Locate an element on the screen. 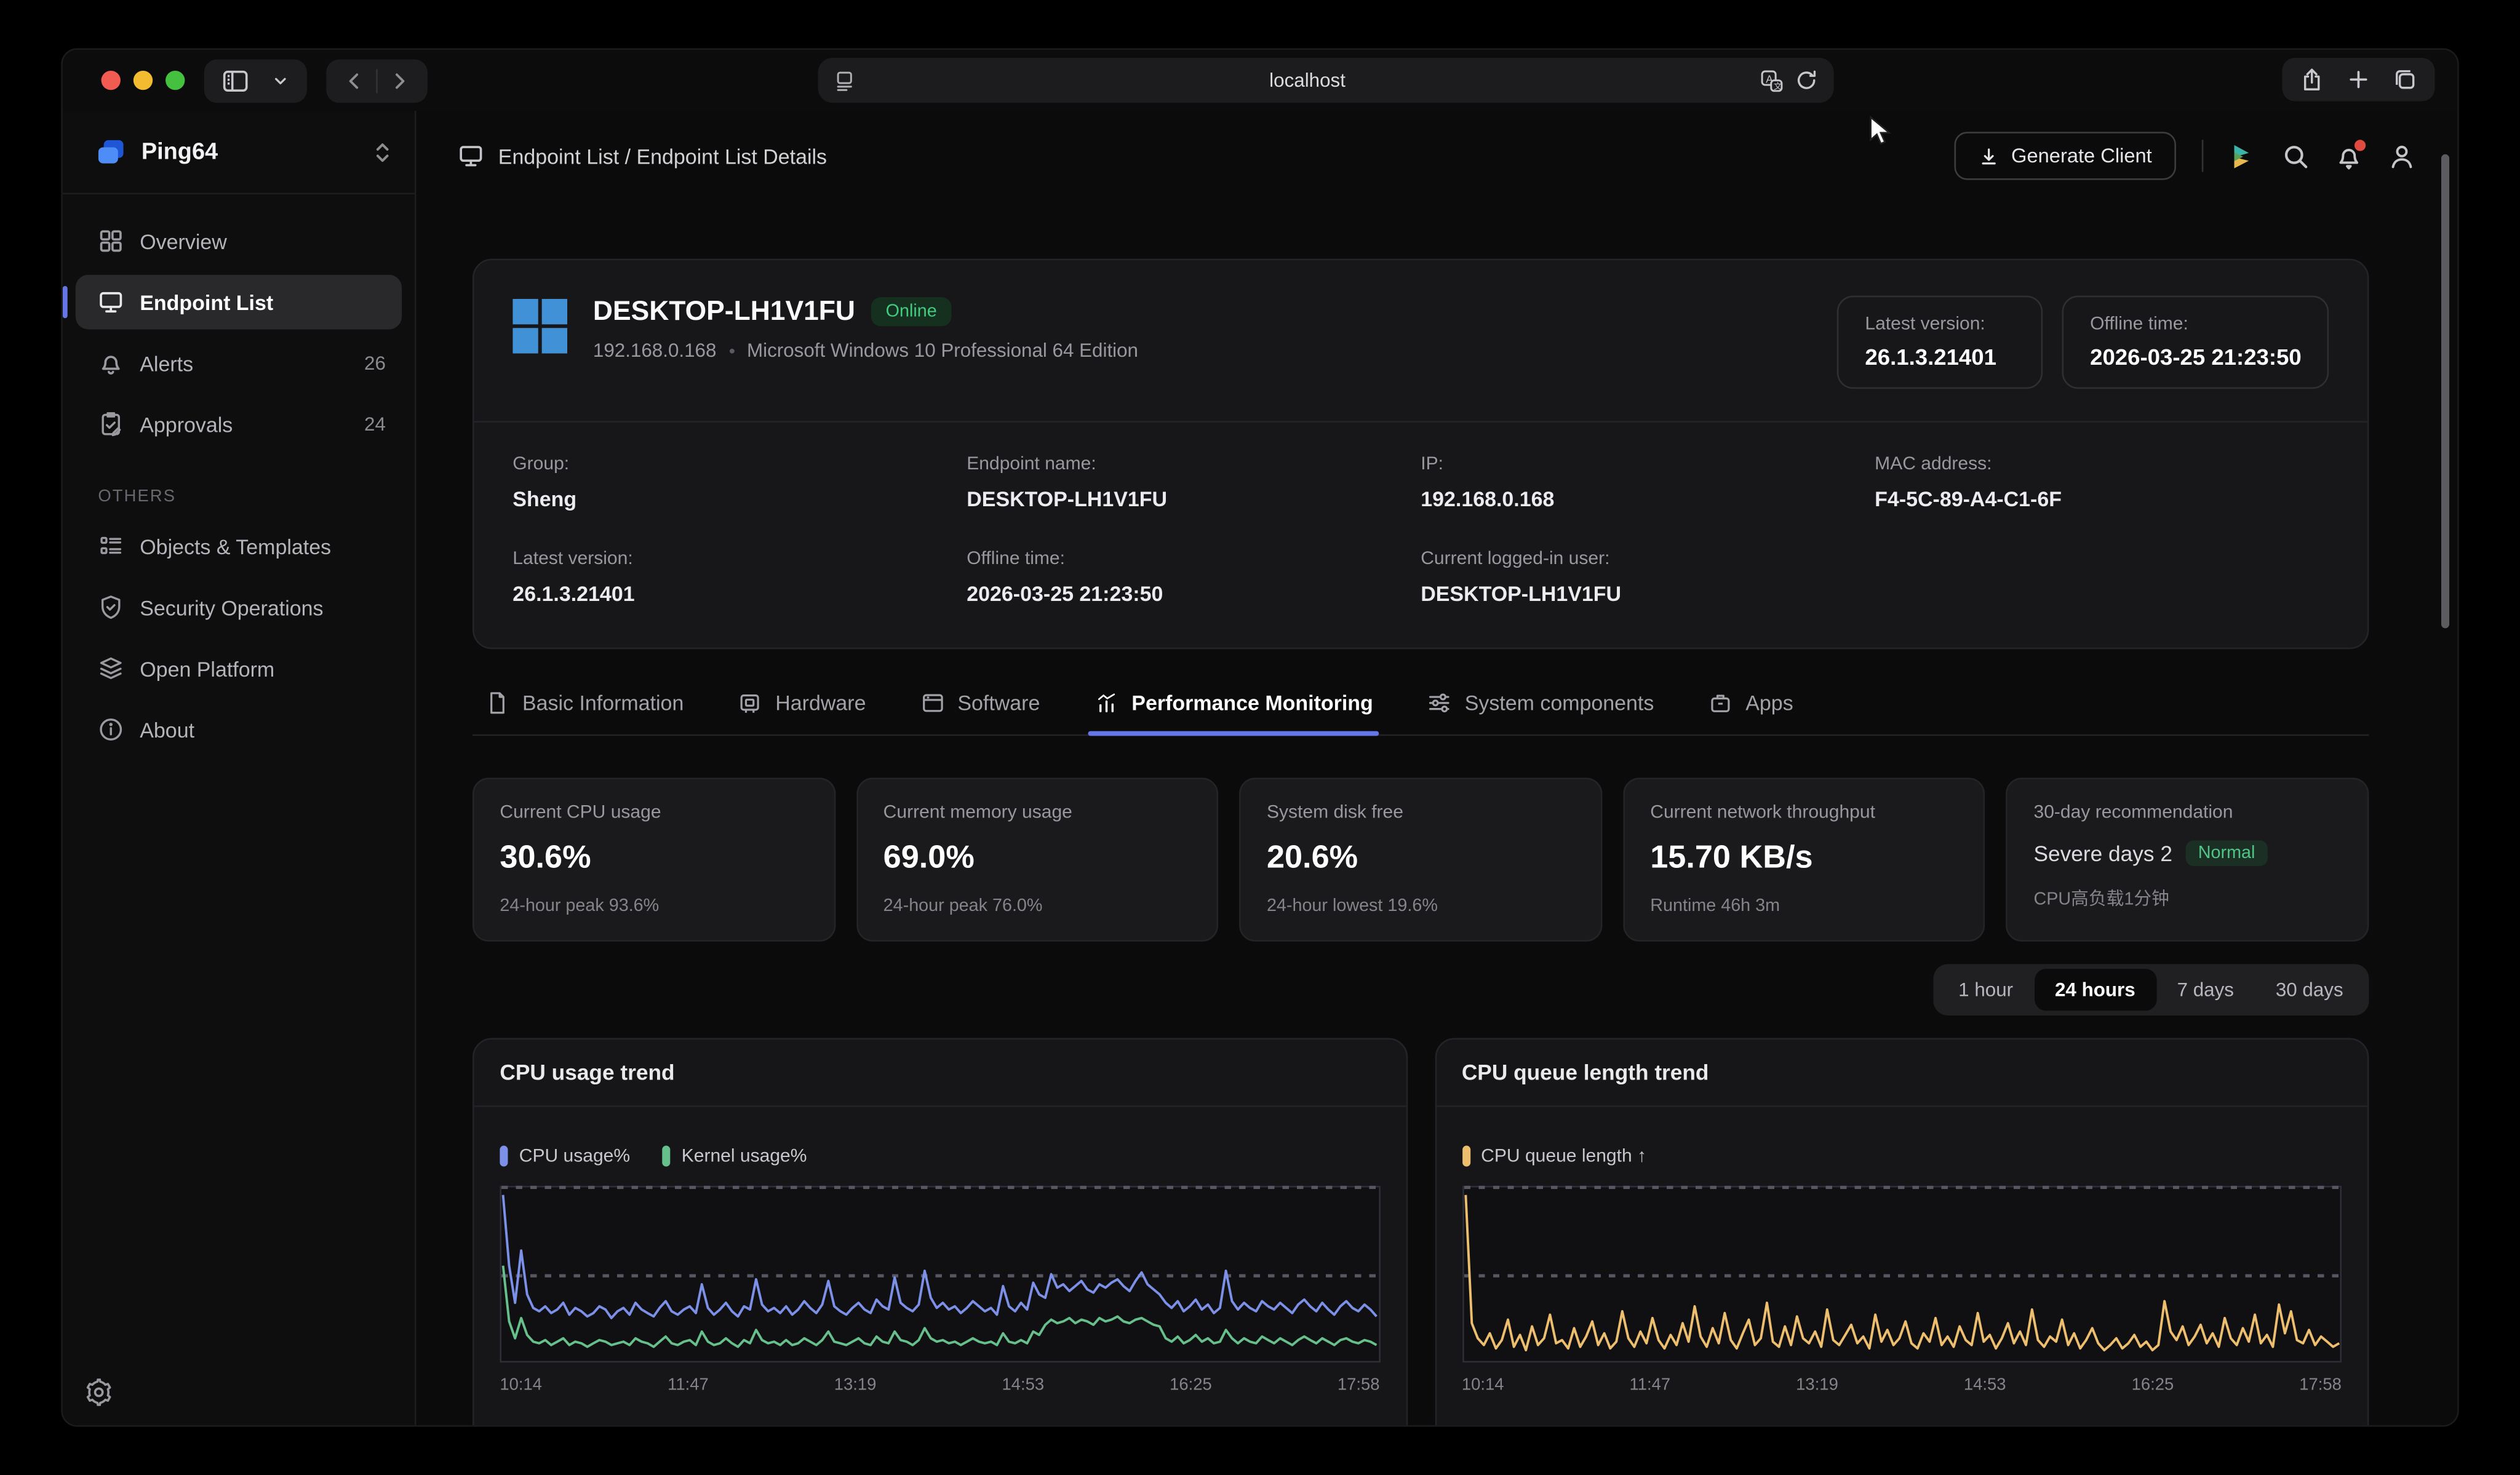 Image resolution: width=2520 pixels, height=1475 pixels. breadcrumb-text: Endpoint List / Endpoint List Details is located at coordinates (662, 155).